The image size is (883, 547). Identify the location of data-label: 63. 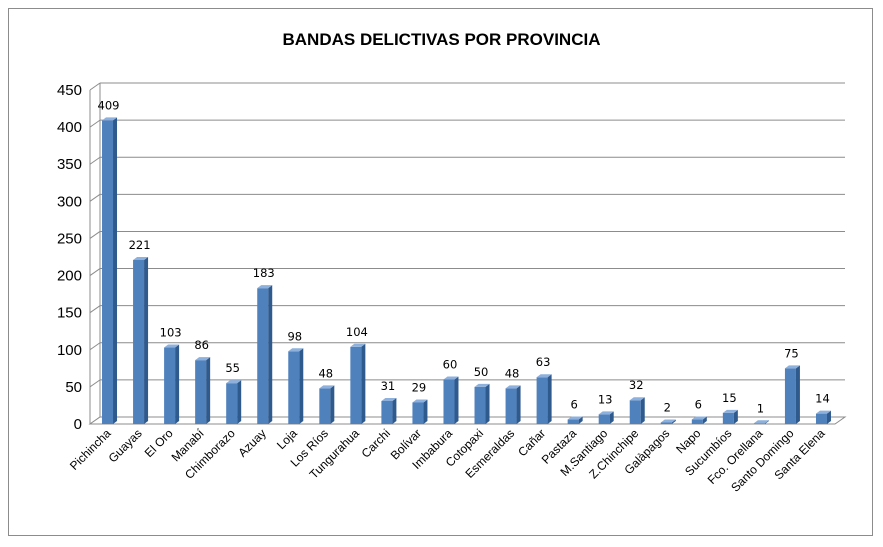
(543, 362).